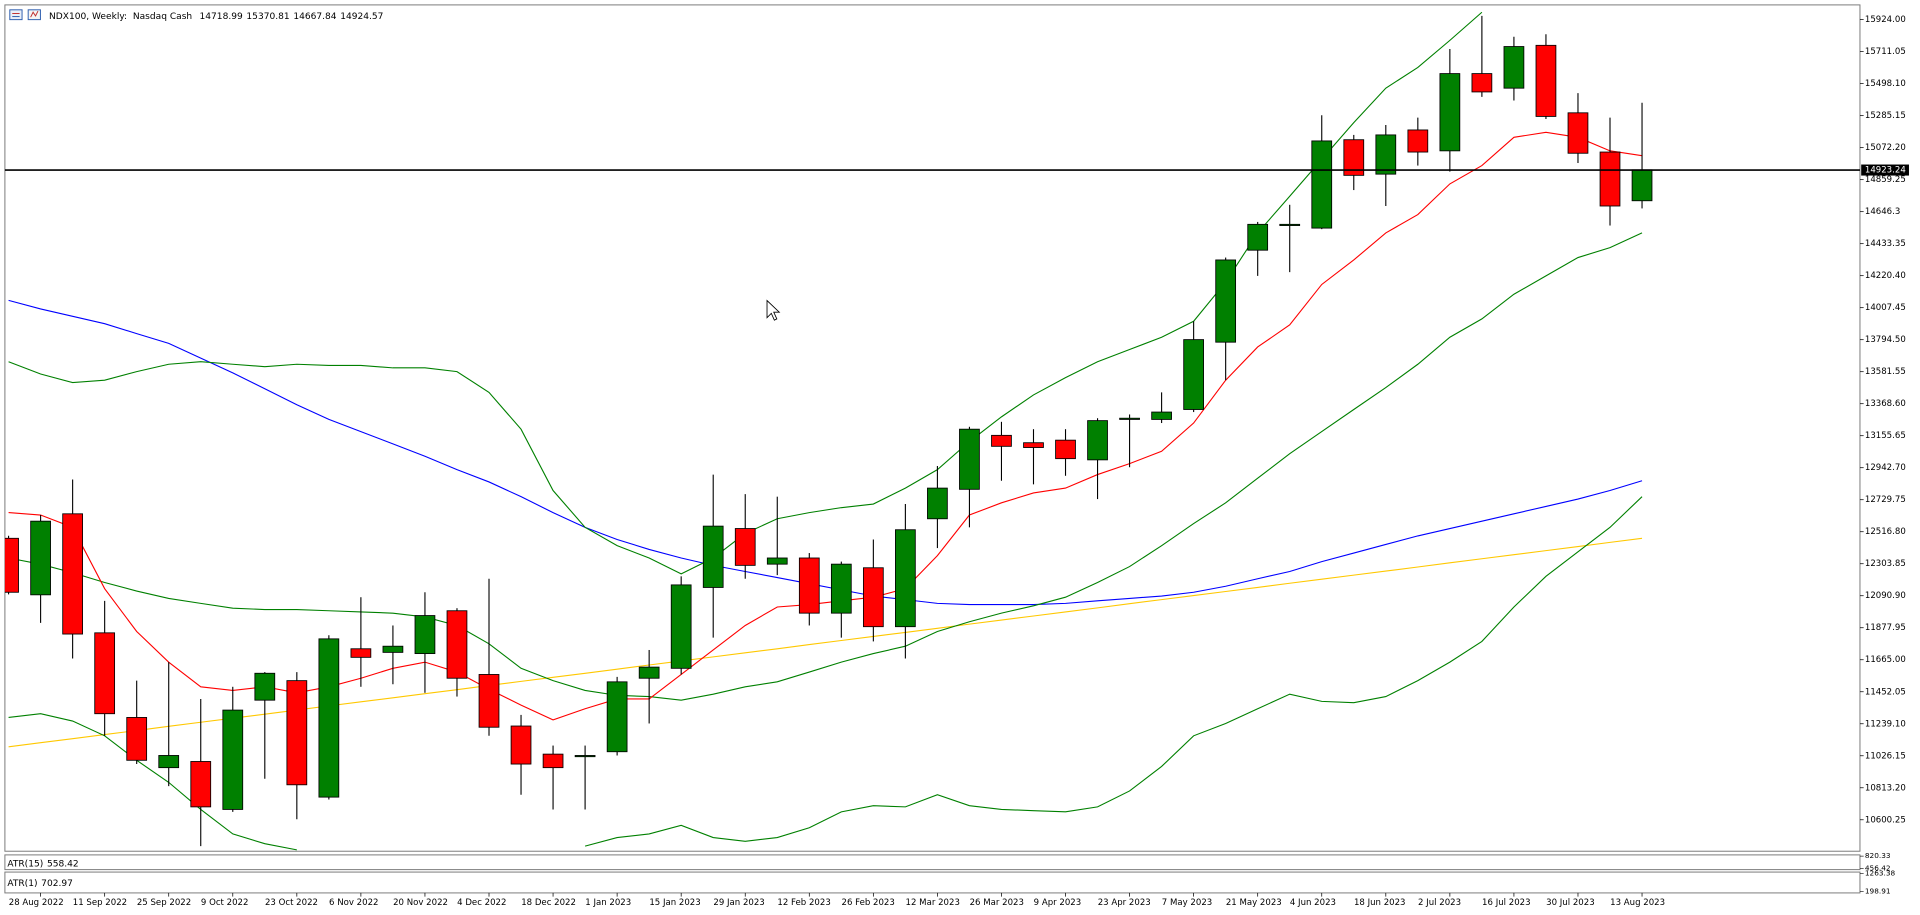 Image resolution: width=1920 pixels, height=915 pixels. Describe the element at coordinates (1885, 180) in the screenshot. I see `y-tick-label: 14859.25` at that location.